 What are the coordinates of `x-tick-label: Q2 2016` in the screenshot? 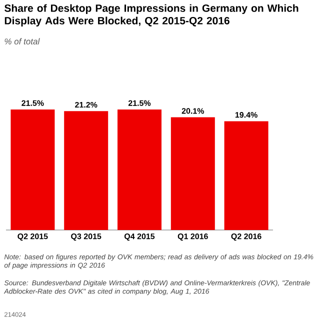 It's located at (246, 237).